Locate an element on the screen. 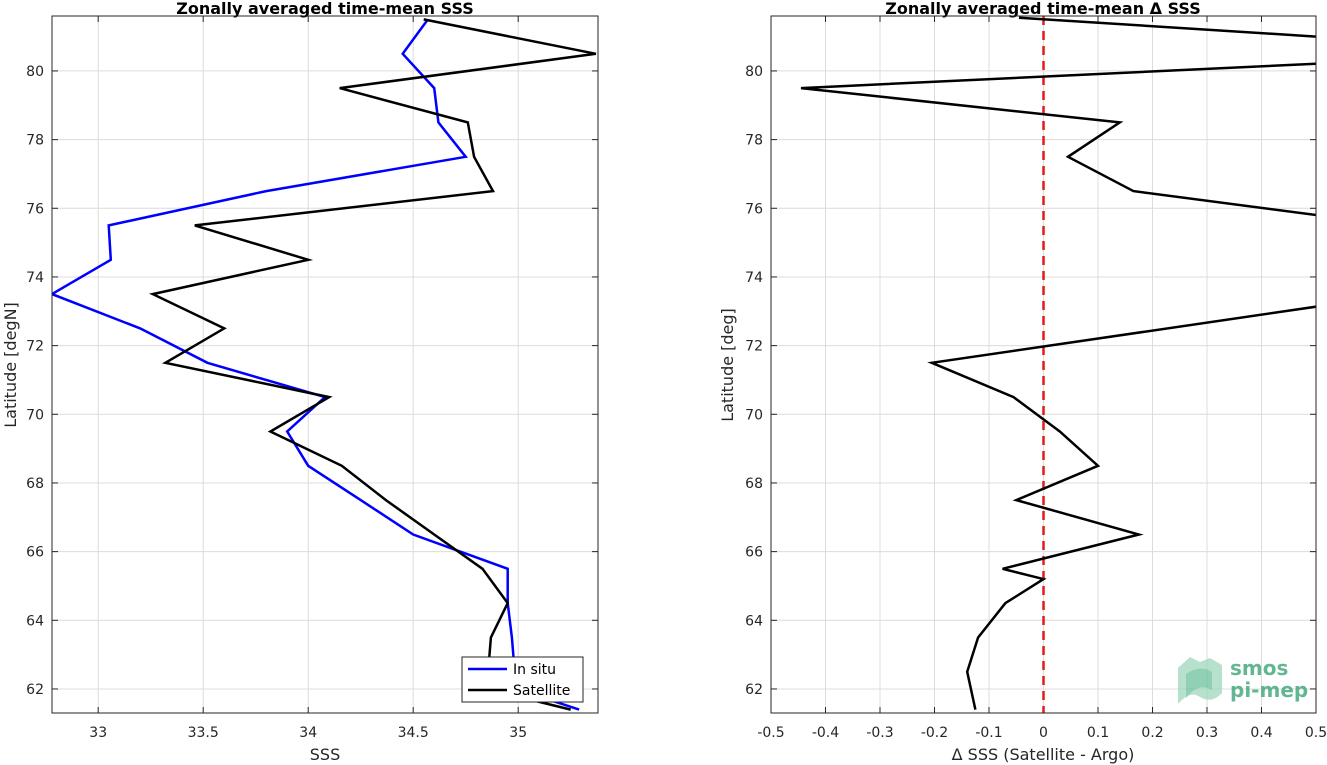  legend: In situ Satellite is located at coordinates (522, 679).